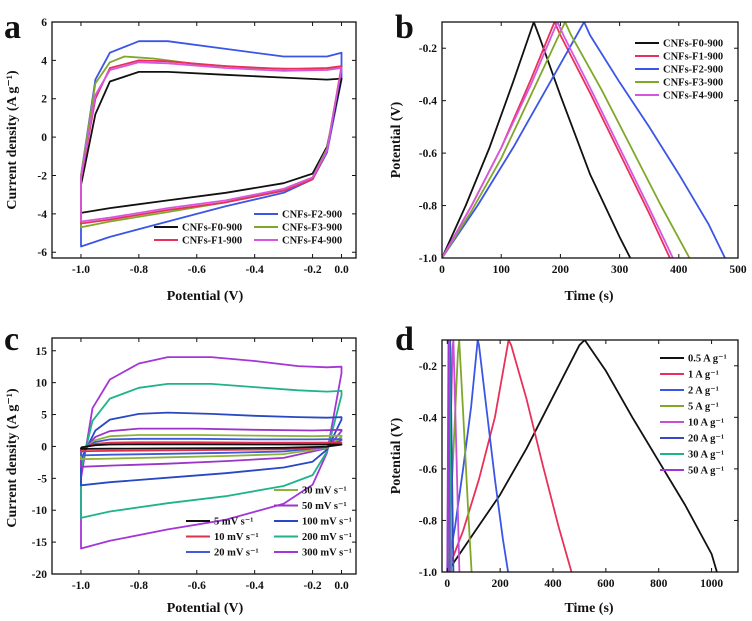 The width and height of the screenshot is (752, 621). Describe the element at coordinates (442, 270) in the screenshot. I see `x-tick-label-b-0: 0` at that location.